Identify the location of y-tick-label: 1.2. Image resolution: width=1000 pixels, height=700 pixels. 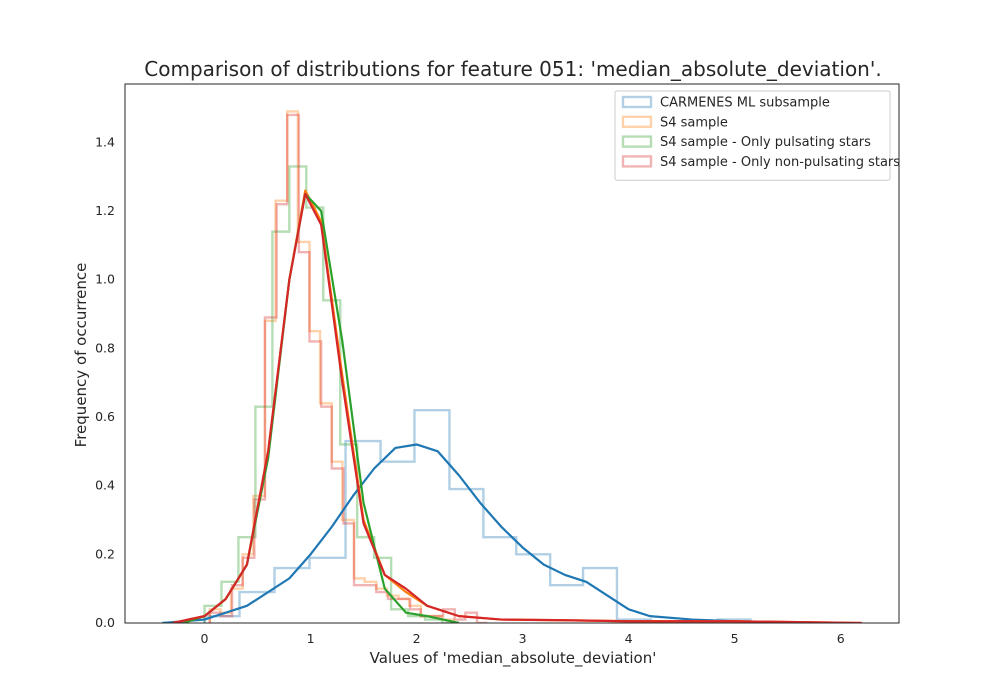
(105, 210).